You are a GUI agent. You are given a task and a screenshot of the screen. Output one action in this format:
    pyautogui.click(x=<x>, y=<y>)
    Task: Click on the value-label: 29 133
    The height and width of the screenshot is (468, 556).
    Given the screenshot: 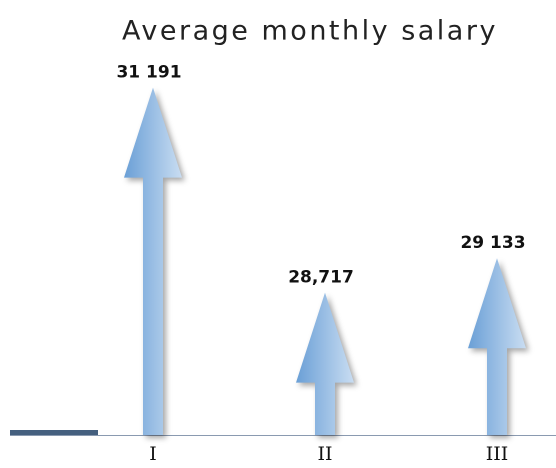 What is the action you would take?
    pyautogui.click(x=492, y=243)
    